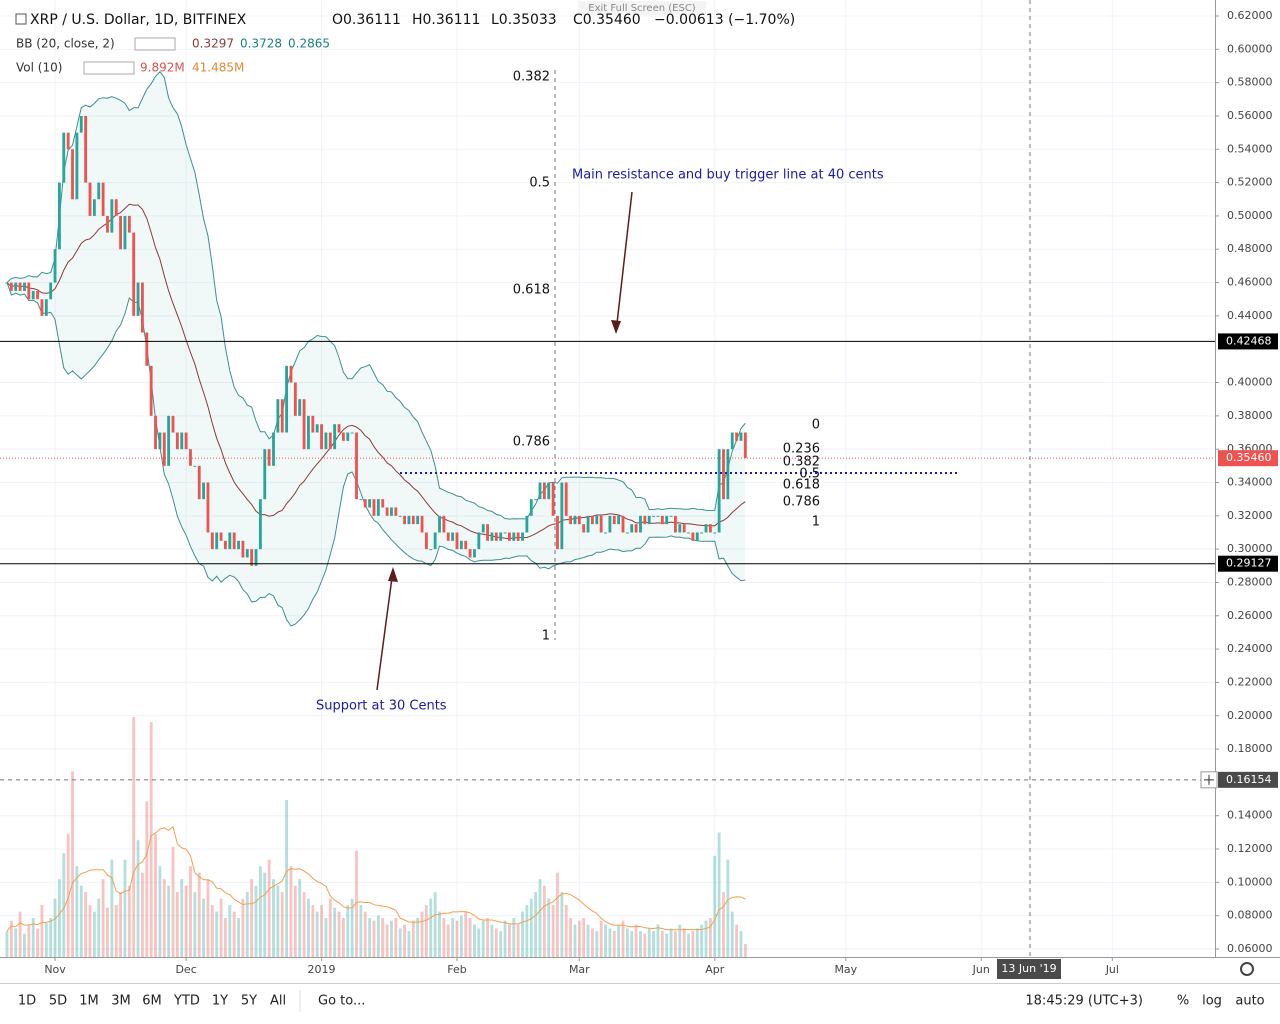 The height and width of the screenshot is (1024, 1280). Describe the element at coordinates (1249, 1001) in the screenshot. I see `scale-button: auto` at that location.